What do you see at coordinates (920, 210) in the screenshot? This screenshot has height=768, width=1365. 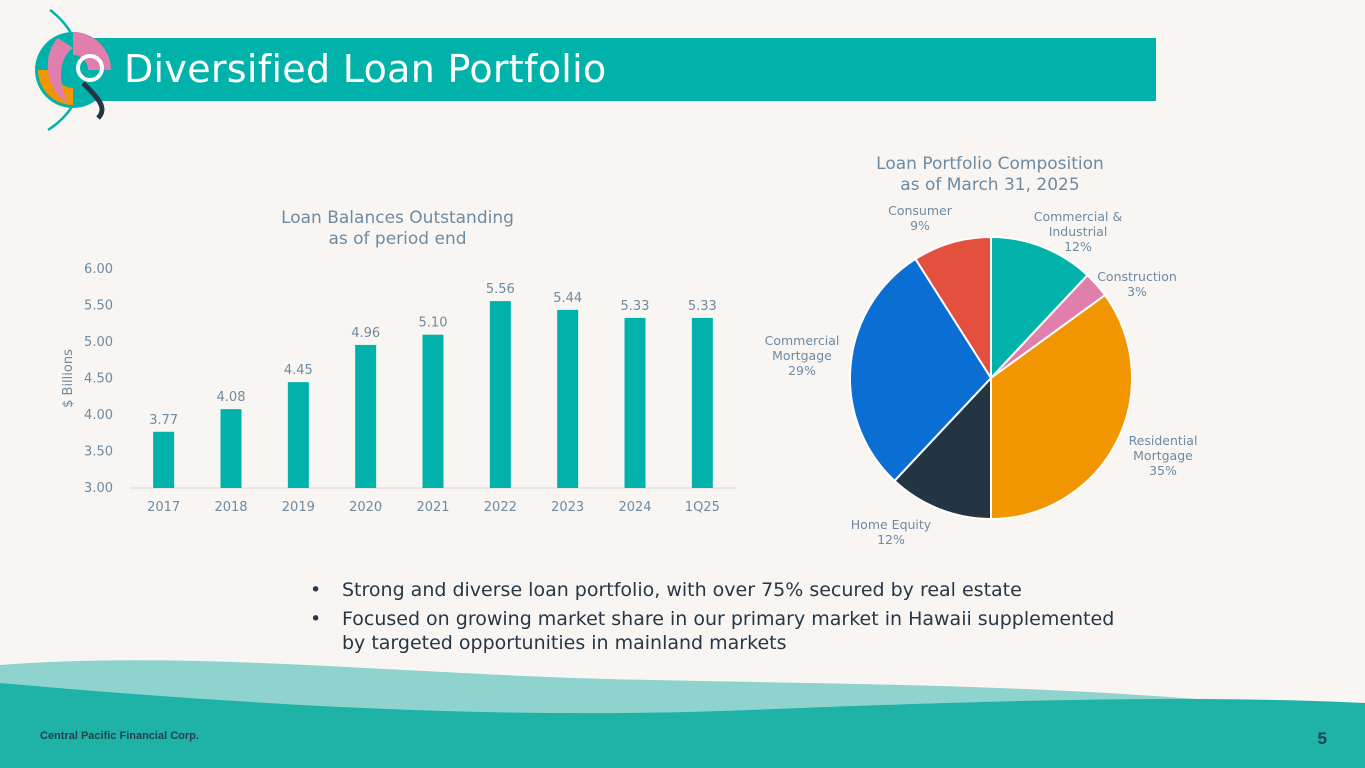 I see `pie-slice-label: Consumer` at bounding box center [920, 210].